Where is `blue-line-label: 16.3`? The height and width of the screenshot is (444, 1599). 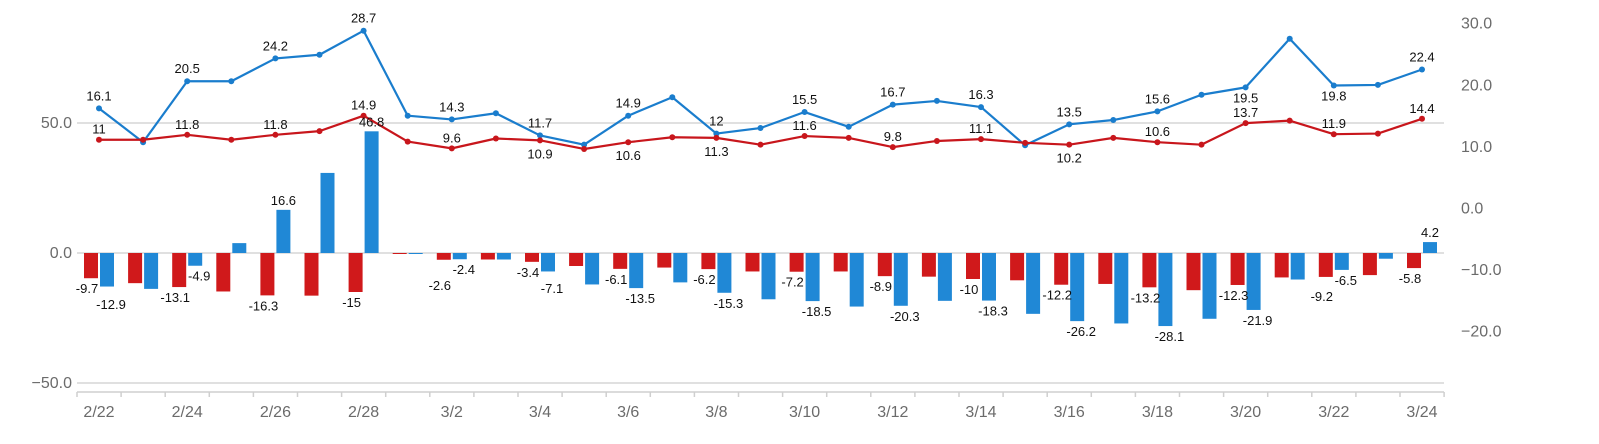
blue-line-label: 16.3 is located at coordinates (980, 94).